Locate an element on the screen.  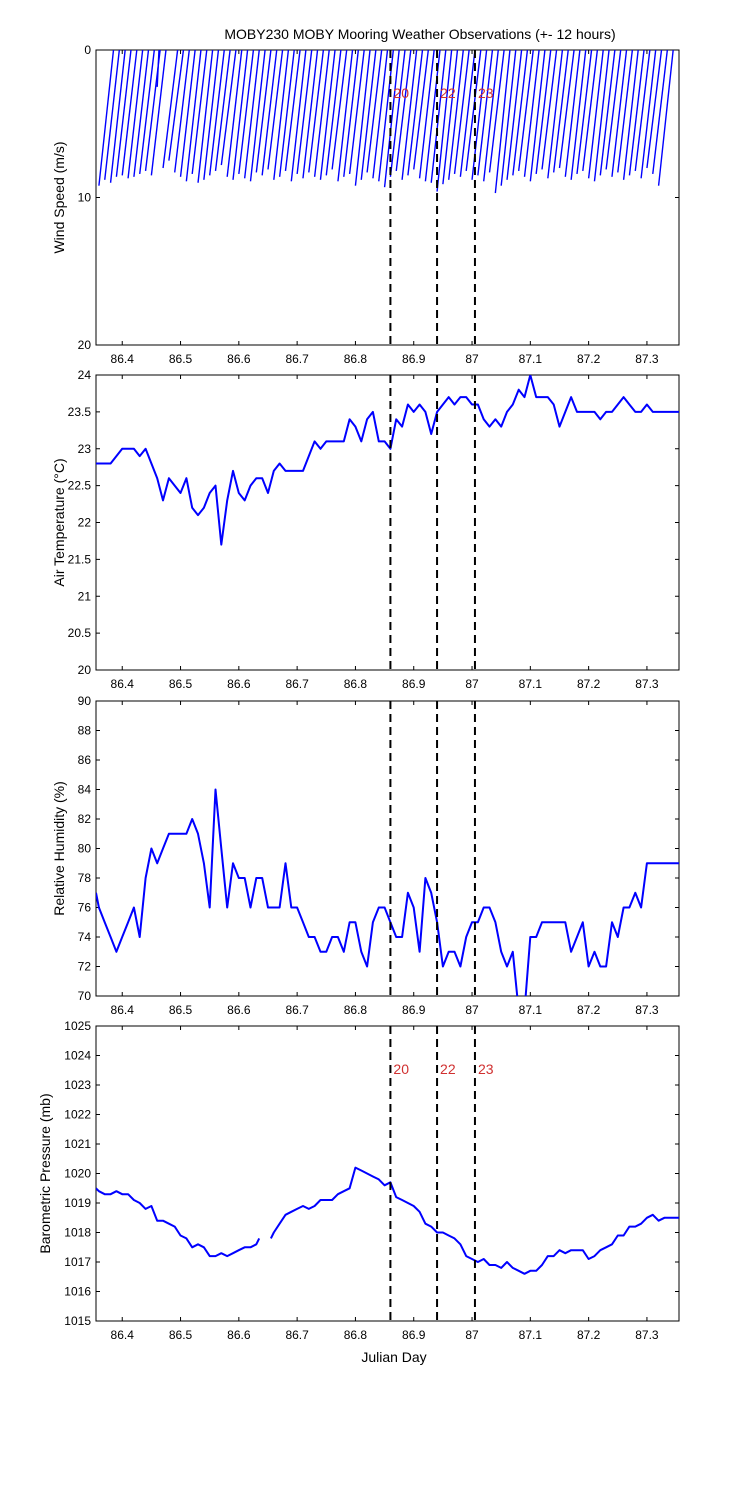
y-tick-label: 20.5 is located at coordinates (80, 633).